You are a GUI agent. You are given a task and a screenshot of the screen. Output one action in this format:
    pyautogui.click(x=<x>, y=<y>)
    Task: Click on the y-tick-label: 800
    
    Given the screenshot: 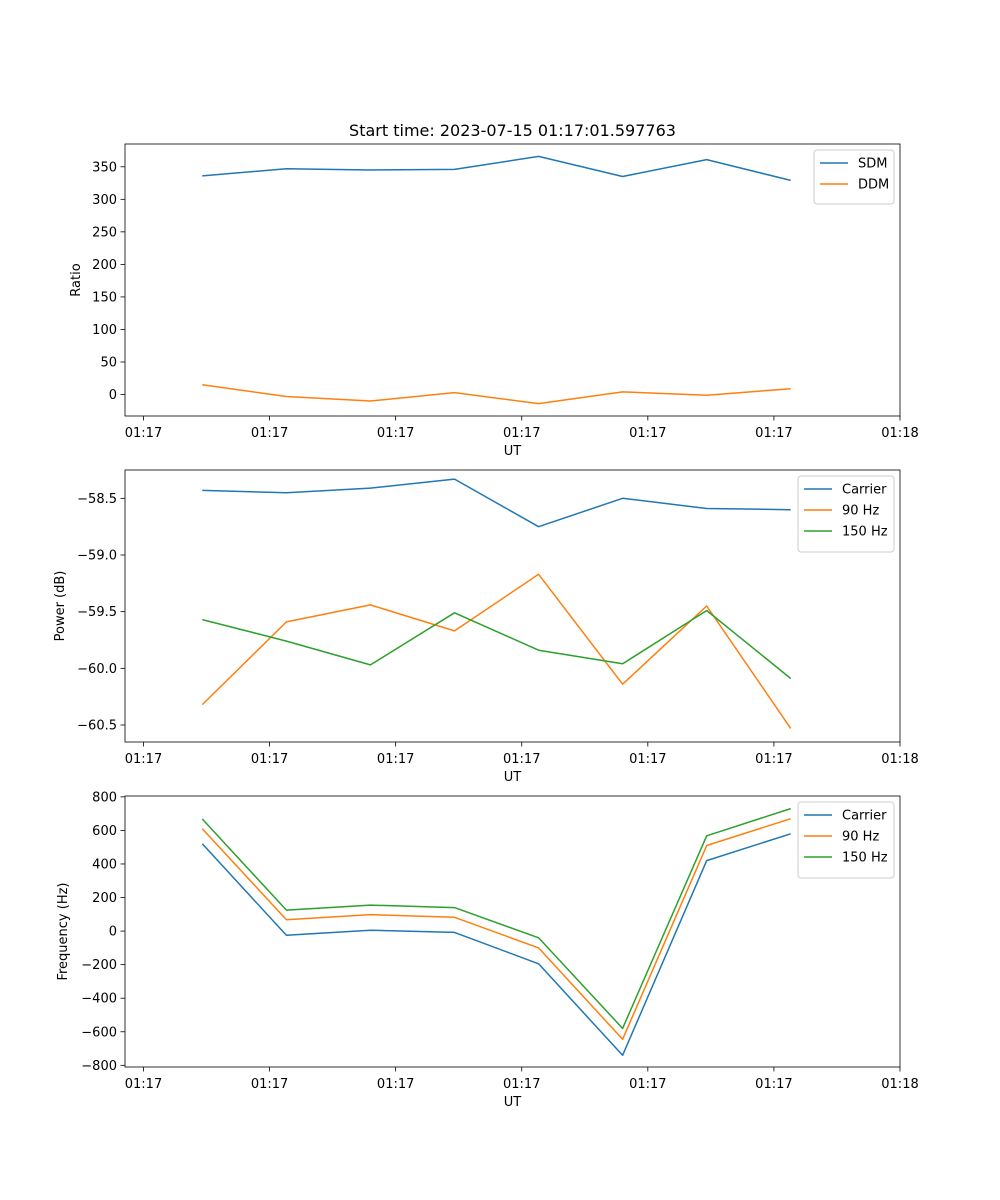 What is the action you would take?
    pyautogui.click(x=104, y=797)
    